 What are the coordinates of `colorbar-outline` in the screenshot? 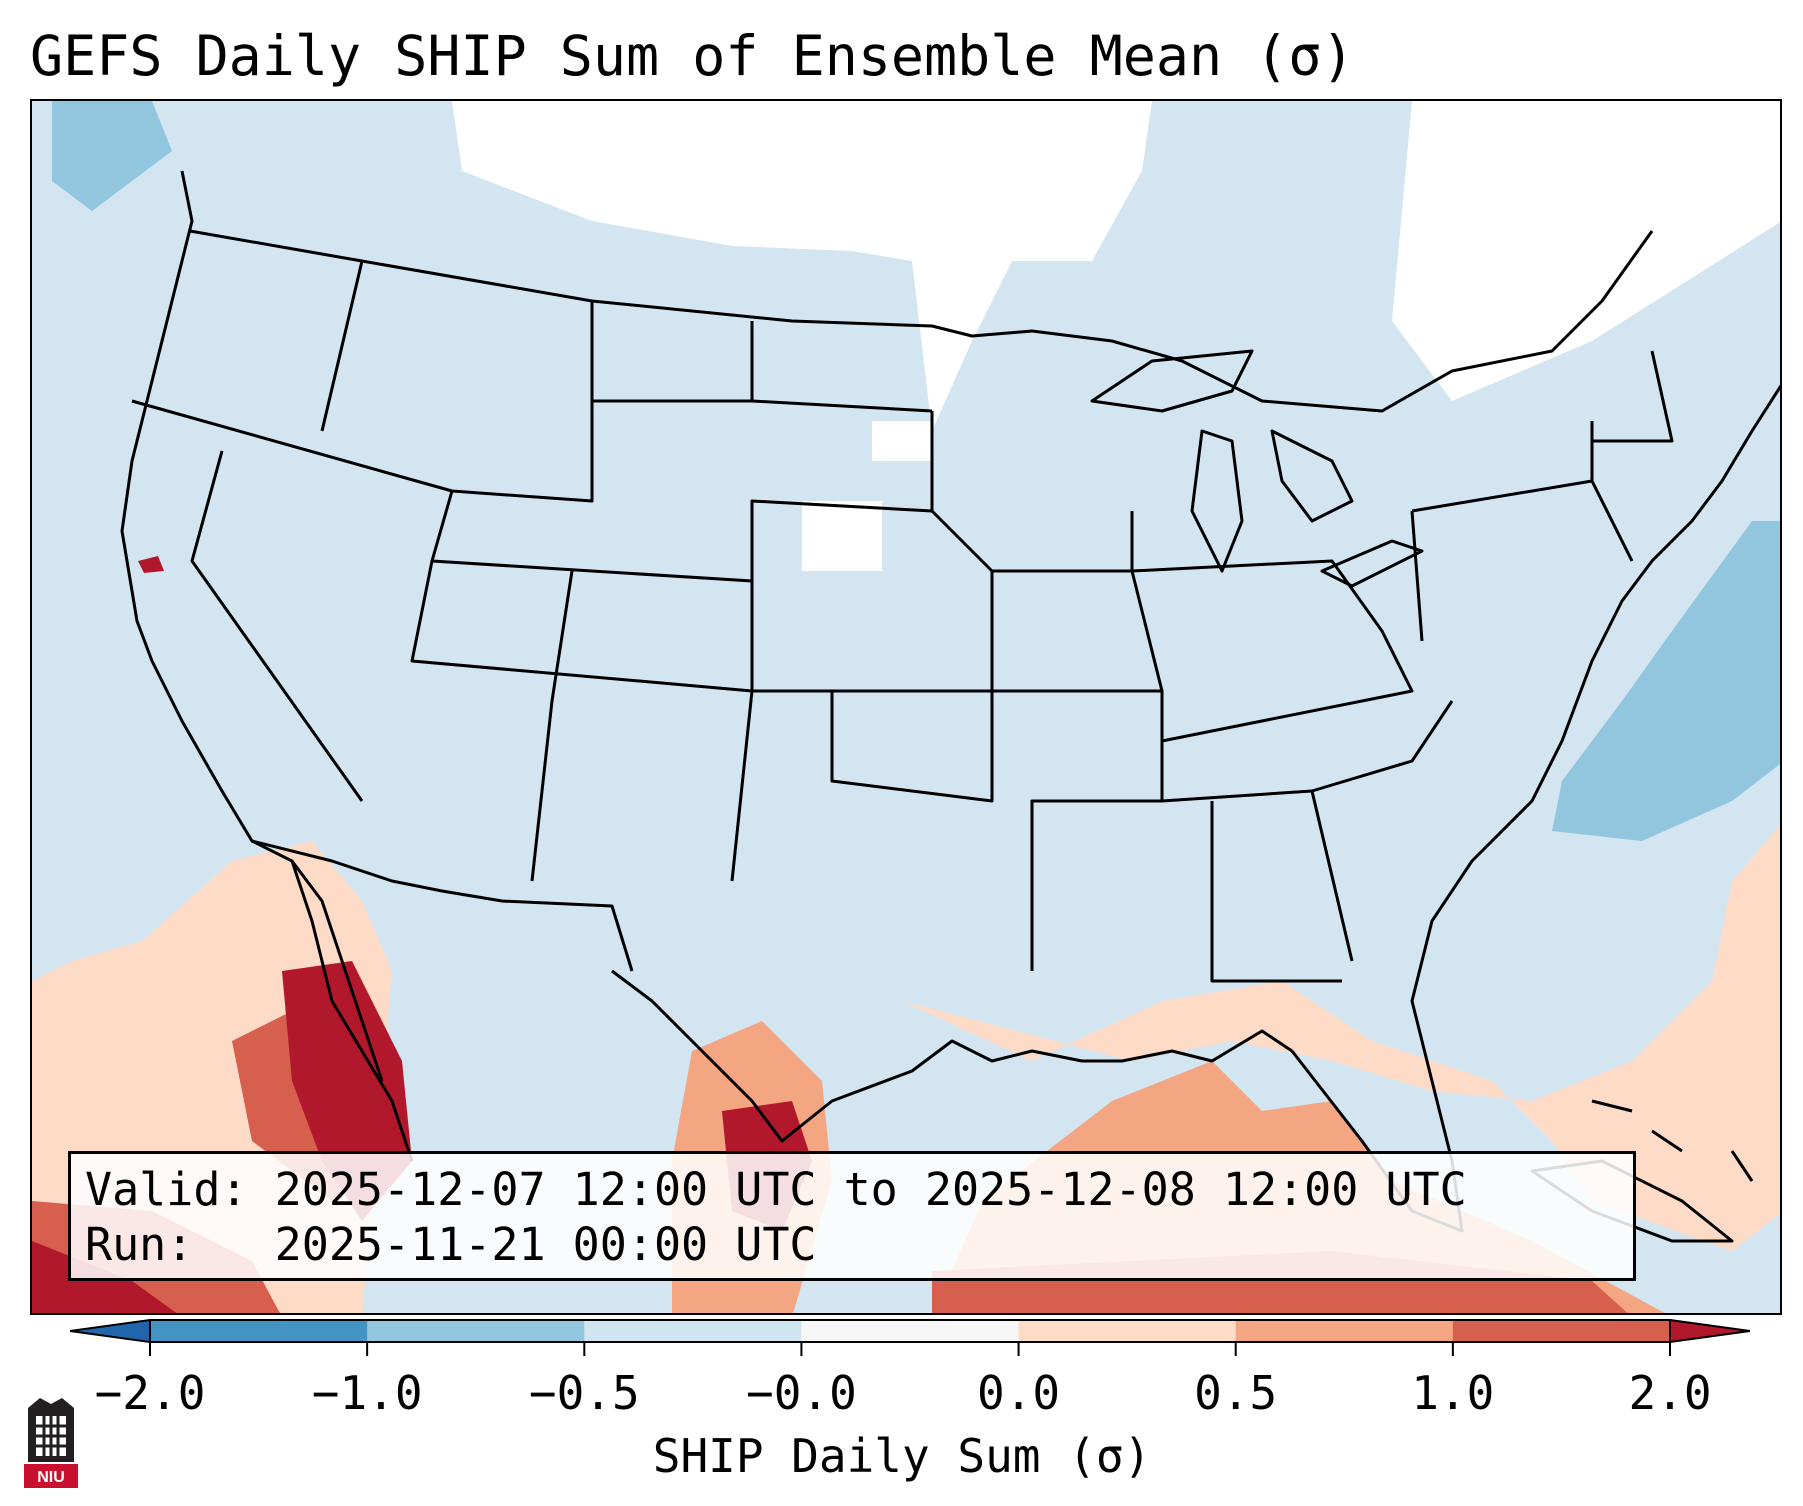 It's located at (910, 1331).